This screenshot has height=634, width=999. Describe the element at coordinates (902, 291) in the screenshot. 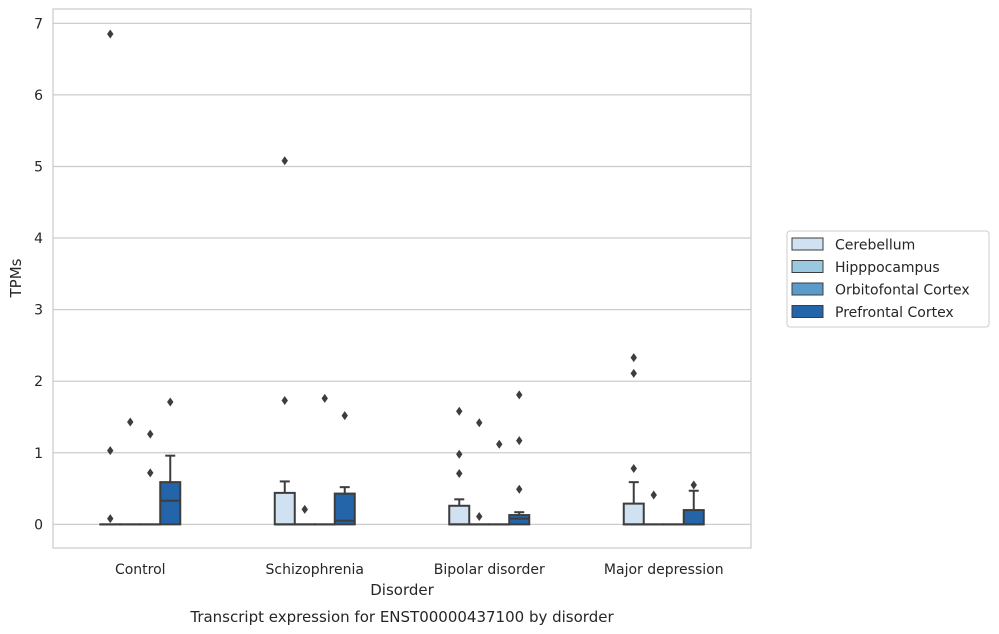

I see `legend-label: Orbitofontal Cortex` at that location.